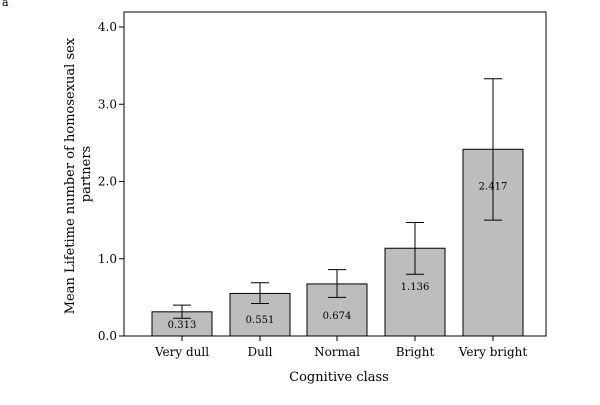 The width and height of the screenshot is (600, 405). Describe the element at coordinates (339, 377) in the screenshot. I see `x-axis-title: Cognitive class` at that location.